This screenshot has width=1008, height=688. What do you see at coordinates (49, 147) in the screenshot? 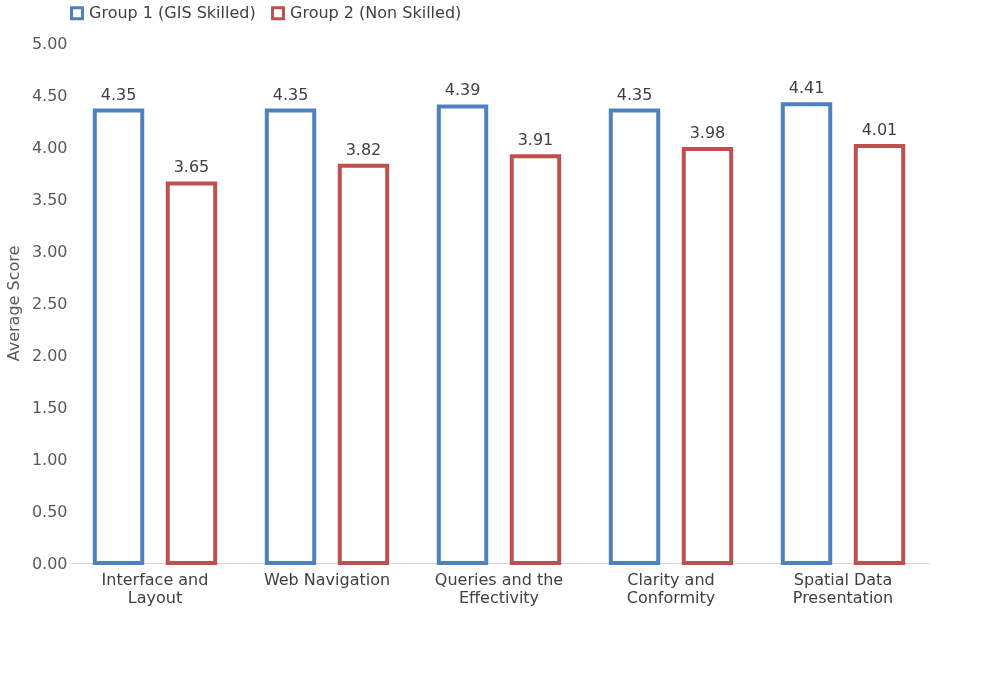
I see `y-tick-label: 4.00` at bounding box center [49, 147].